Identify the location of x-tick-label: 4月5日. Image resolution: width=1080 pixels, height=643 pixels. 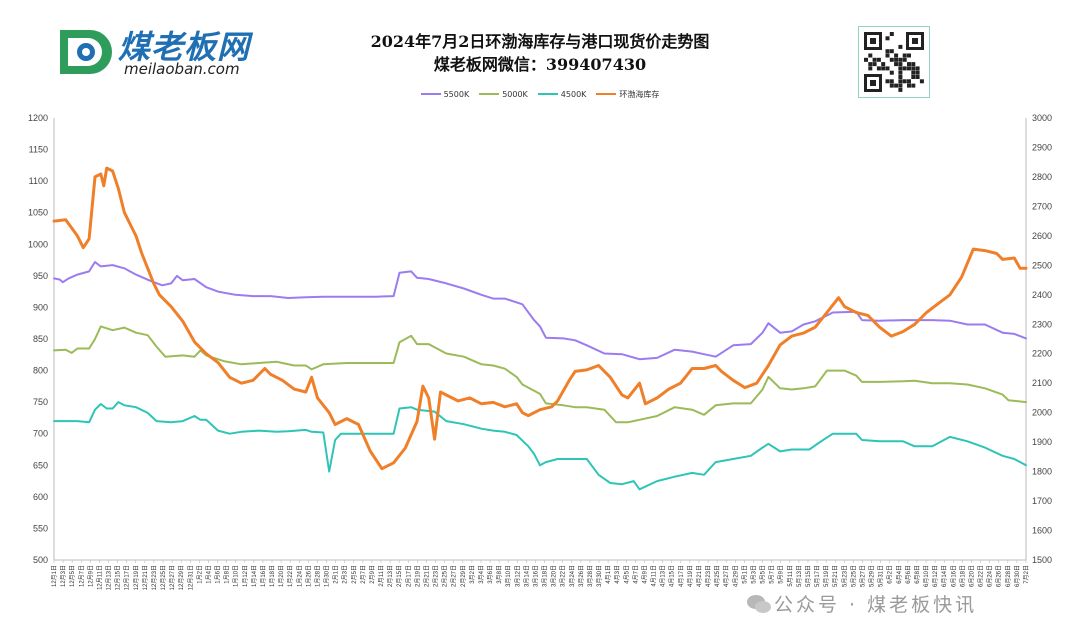
(626, 574).